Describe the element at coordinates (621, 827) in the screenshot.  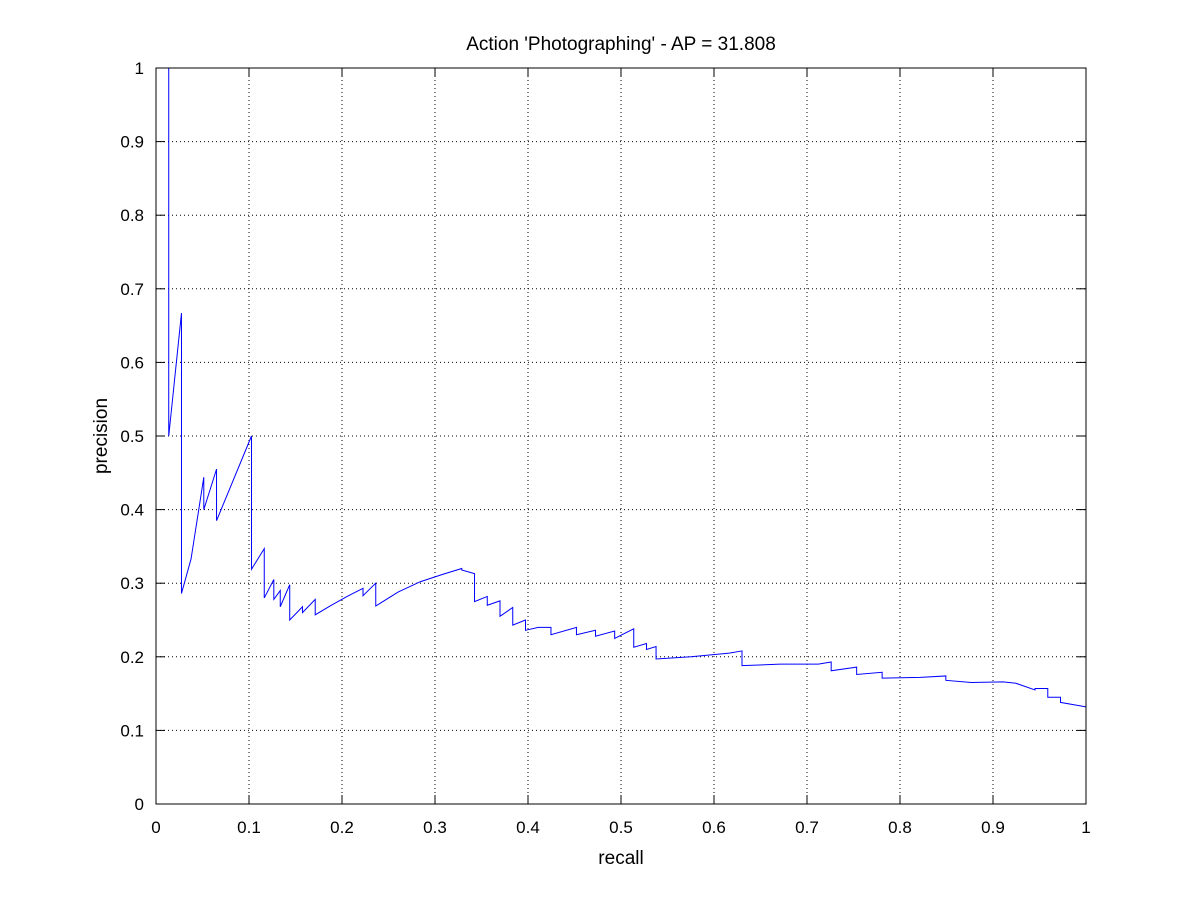
I see `x-tick-label: 0.5` at that location.